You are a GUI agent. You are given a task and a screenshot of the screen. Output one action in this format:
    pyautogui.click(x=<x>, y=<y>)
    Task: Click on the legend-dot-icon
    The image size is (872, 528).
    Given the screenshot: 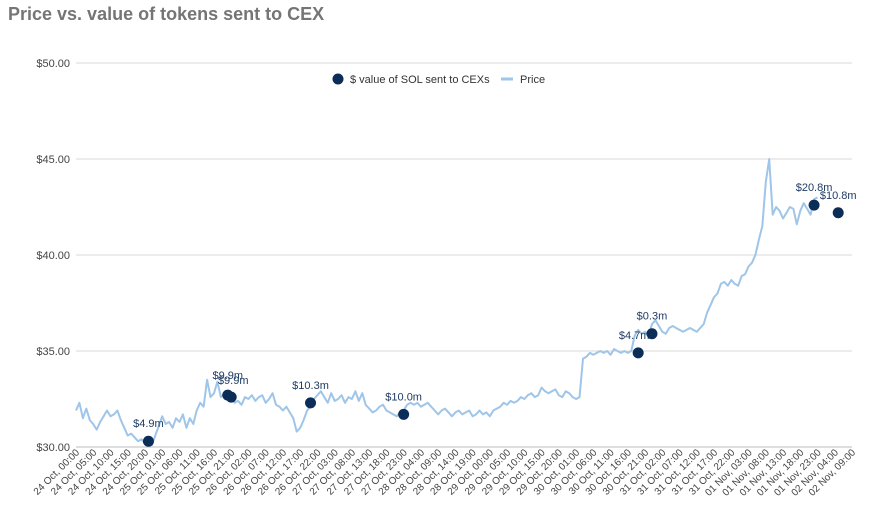 What is the action you would take?
    pyautogui.click(x=338, y=79)
    